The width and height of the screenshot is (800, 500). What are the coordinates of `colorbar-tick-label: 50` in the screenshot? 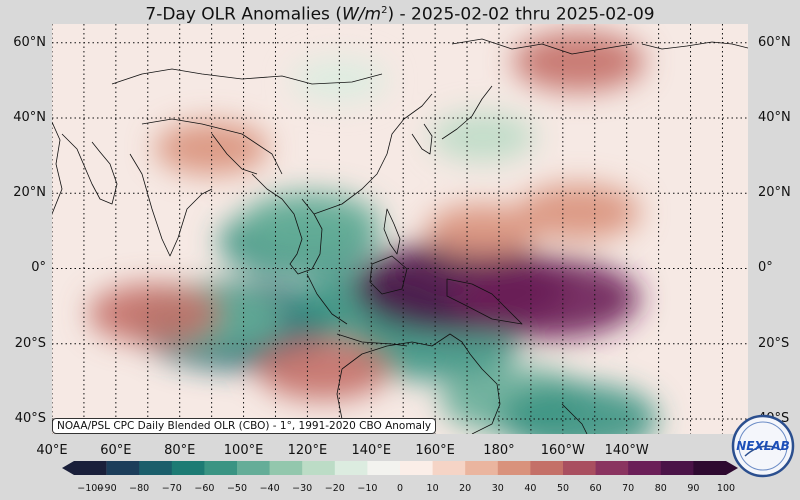 It's located at (563, 488).